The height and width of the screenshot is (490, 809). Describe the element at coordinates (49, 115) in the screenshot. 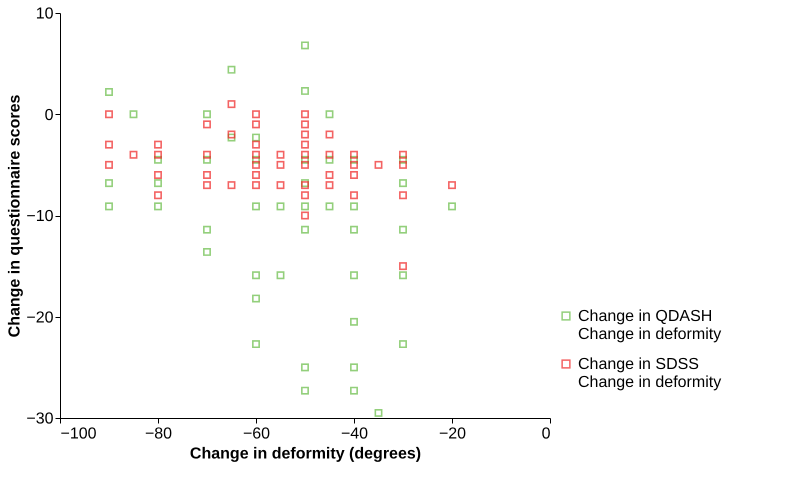

I see `y-tick-label: 0` at that location.